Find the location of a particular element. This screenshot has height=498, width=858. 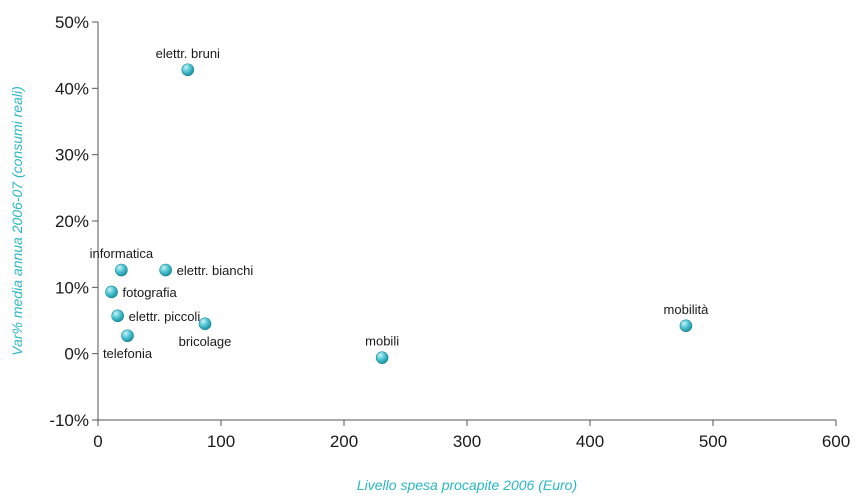

point-label: informatica is located at coordinates (122, 253).